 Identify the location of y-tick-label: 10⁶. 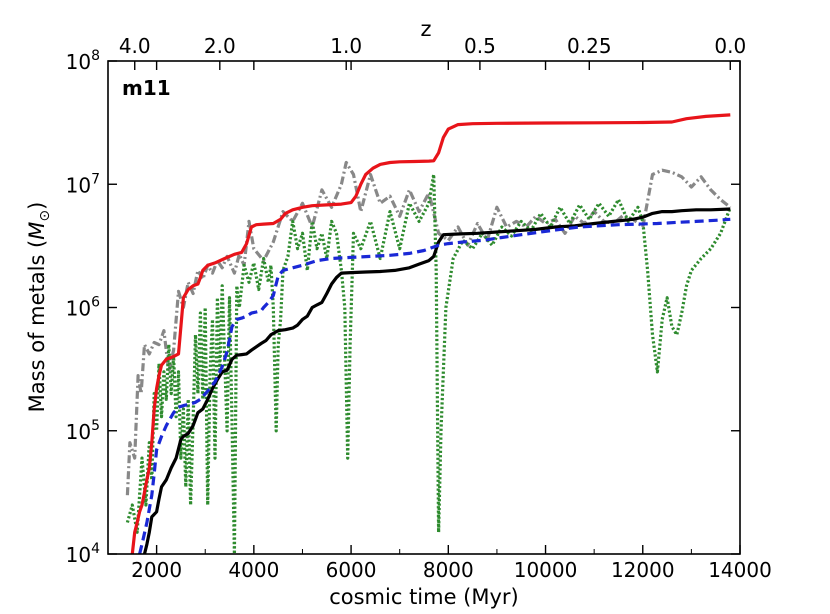
(83, 308).